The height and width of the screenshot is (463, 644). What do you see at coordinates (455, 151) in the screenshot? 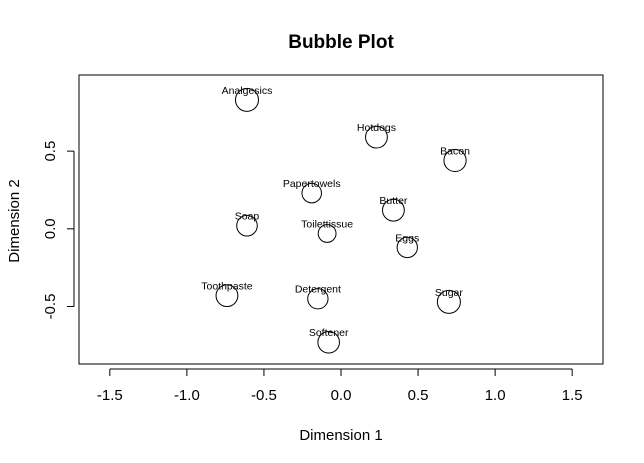
I see `point-label: Bacon` at bounding box center [455, 151].